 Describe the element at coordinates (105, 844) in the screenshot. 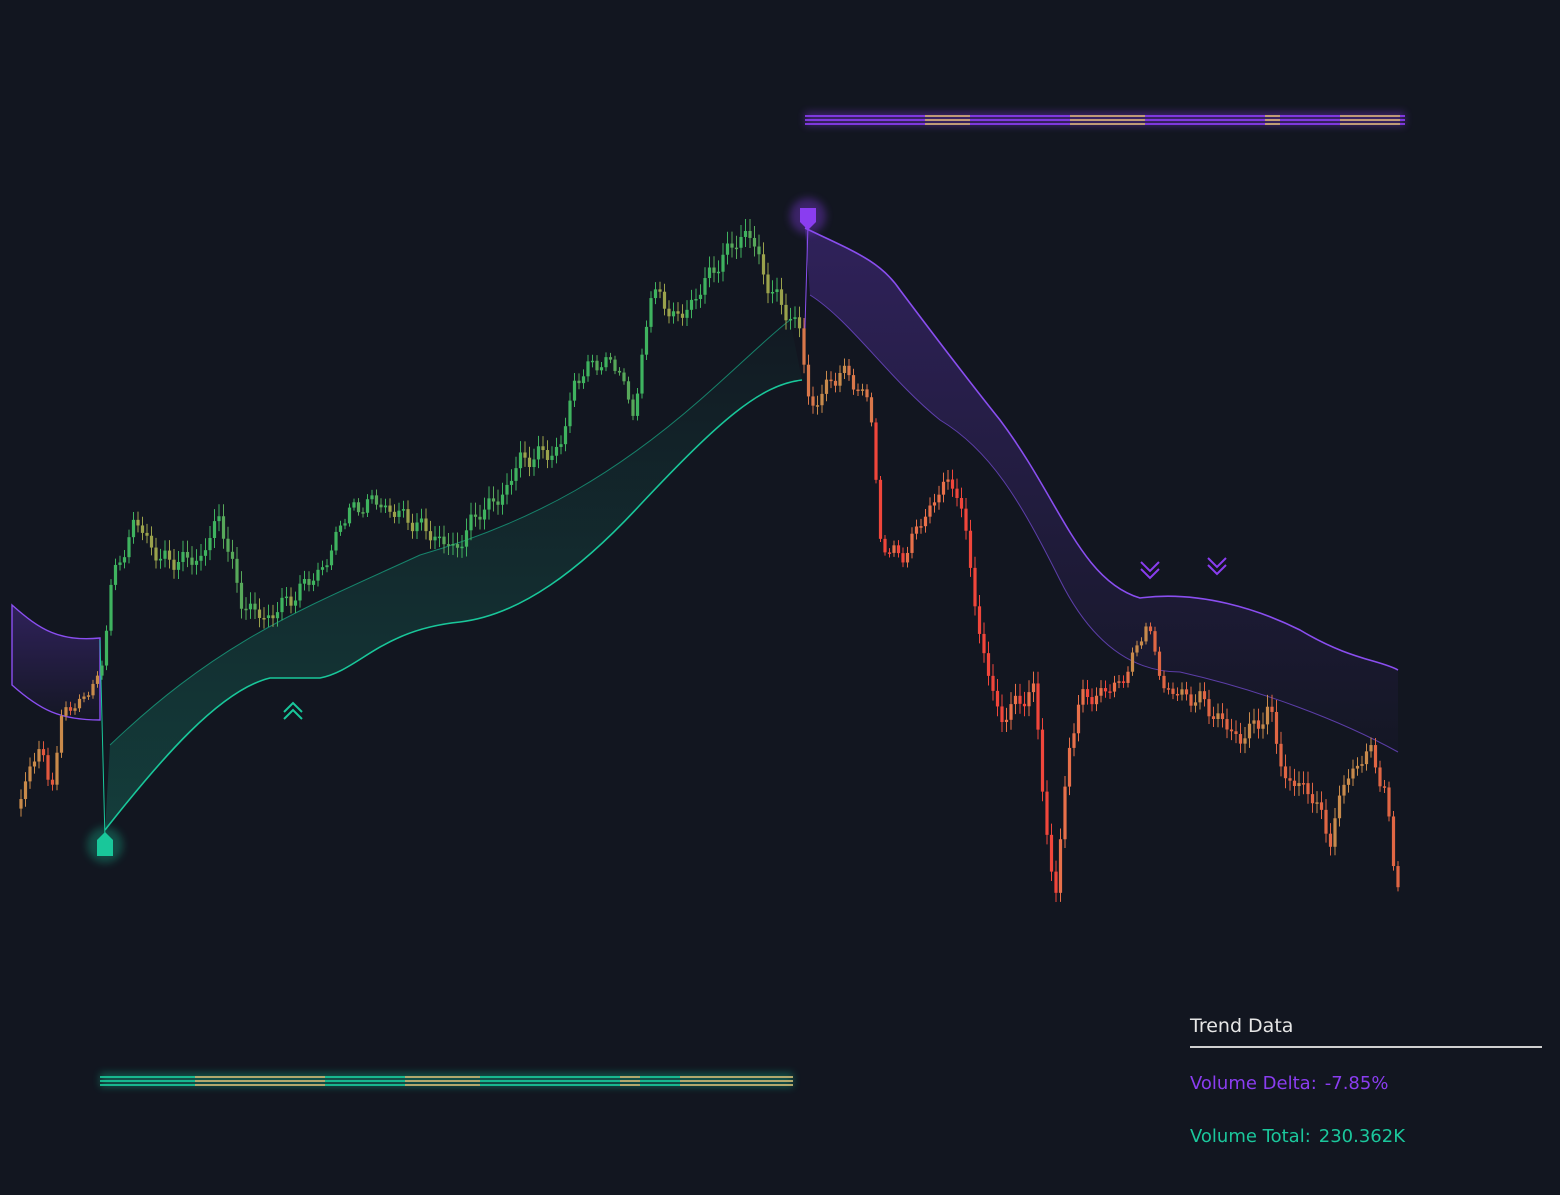

I see `bull-signal` at that location.